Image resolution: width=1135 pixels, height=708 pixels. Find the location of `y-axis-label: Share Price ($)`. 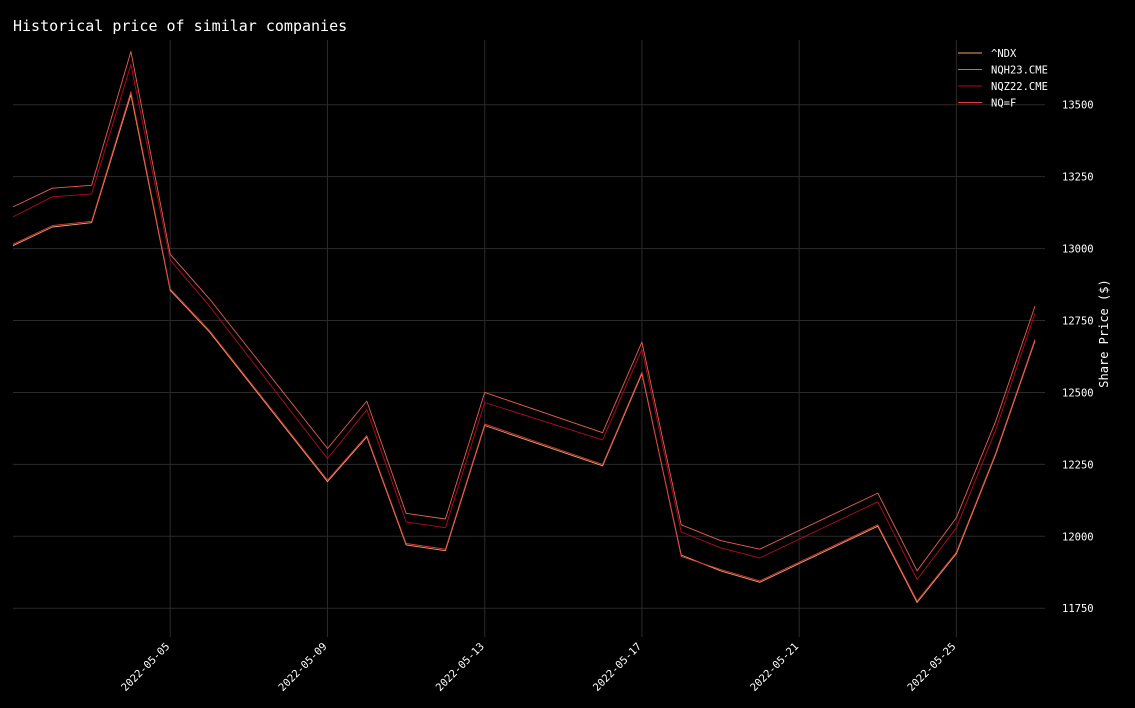

y-axis-label: Share Price ($) is located at coordinates (1104, 333).